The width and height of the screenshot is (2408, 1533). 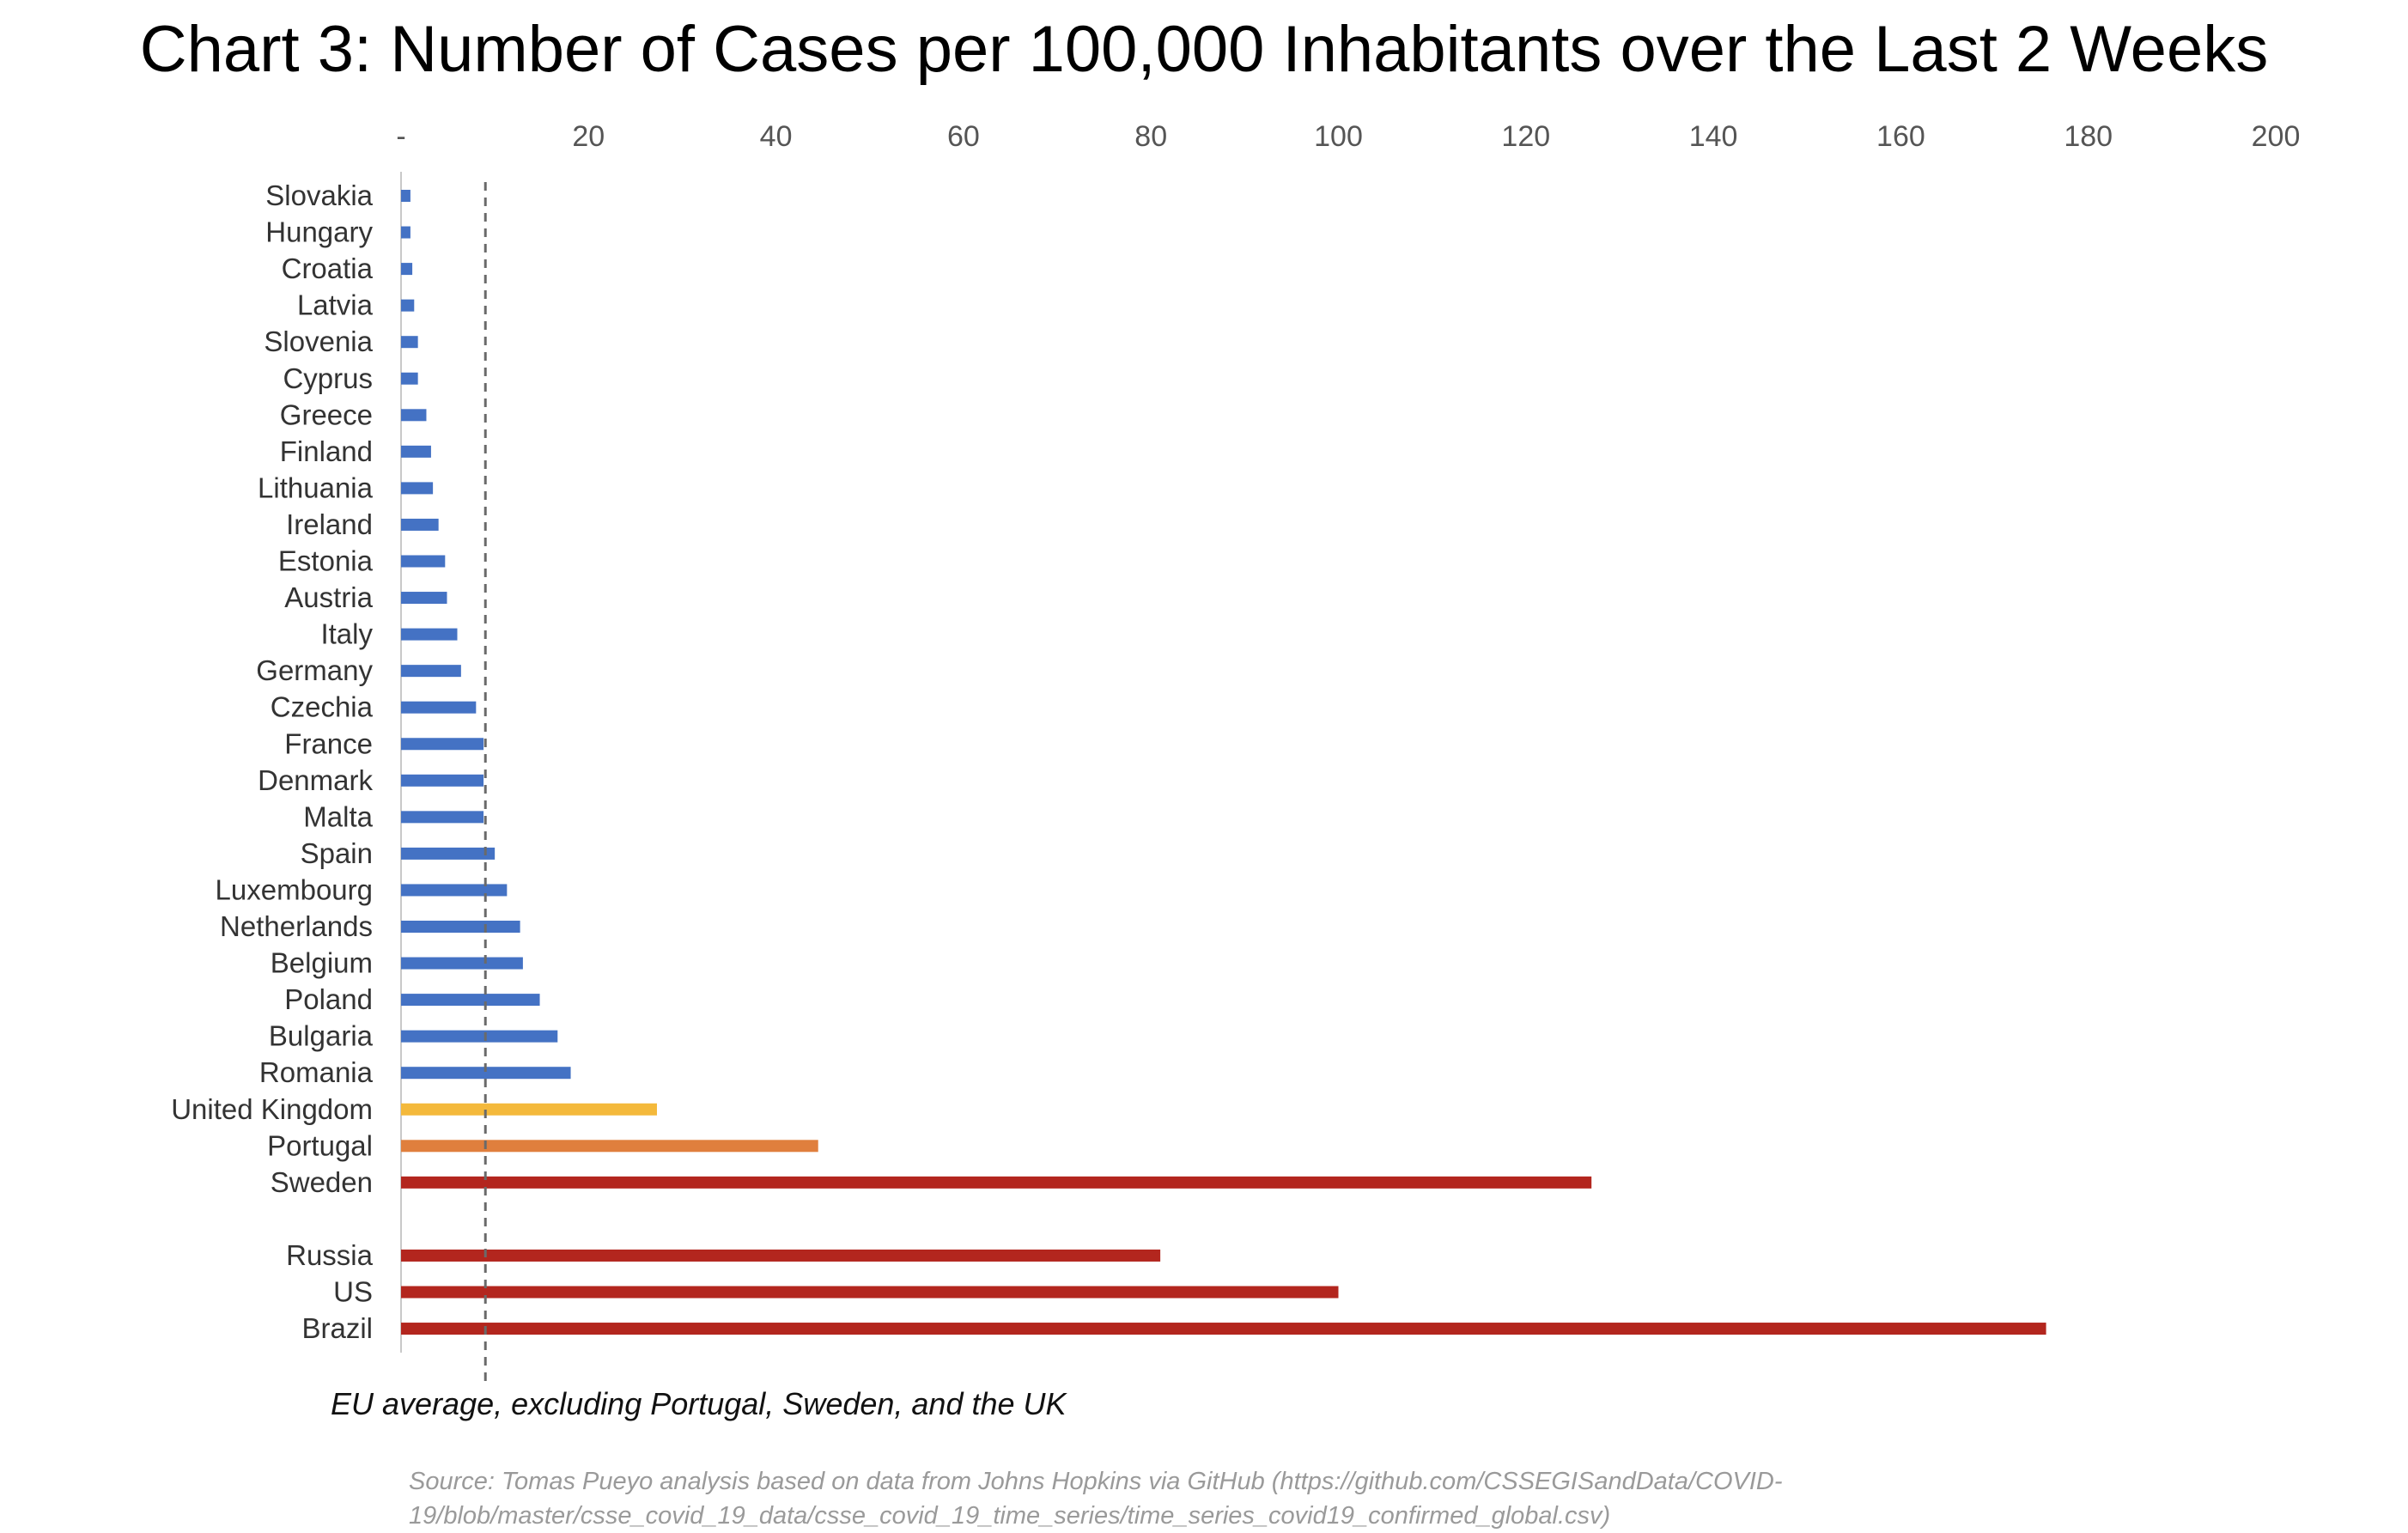 I want to click on bar-italy, so click(x=429, y=634).